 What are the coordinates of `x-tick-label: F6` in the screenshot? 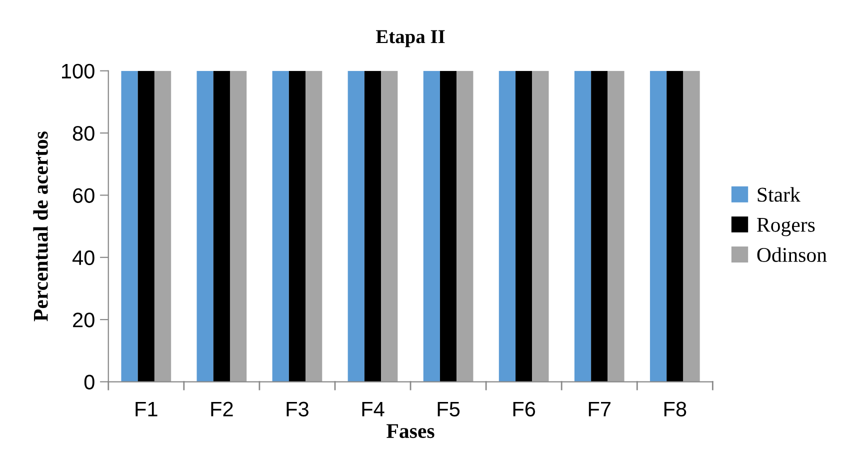 It's located at (524, 409).